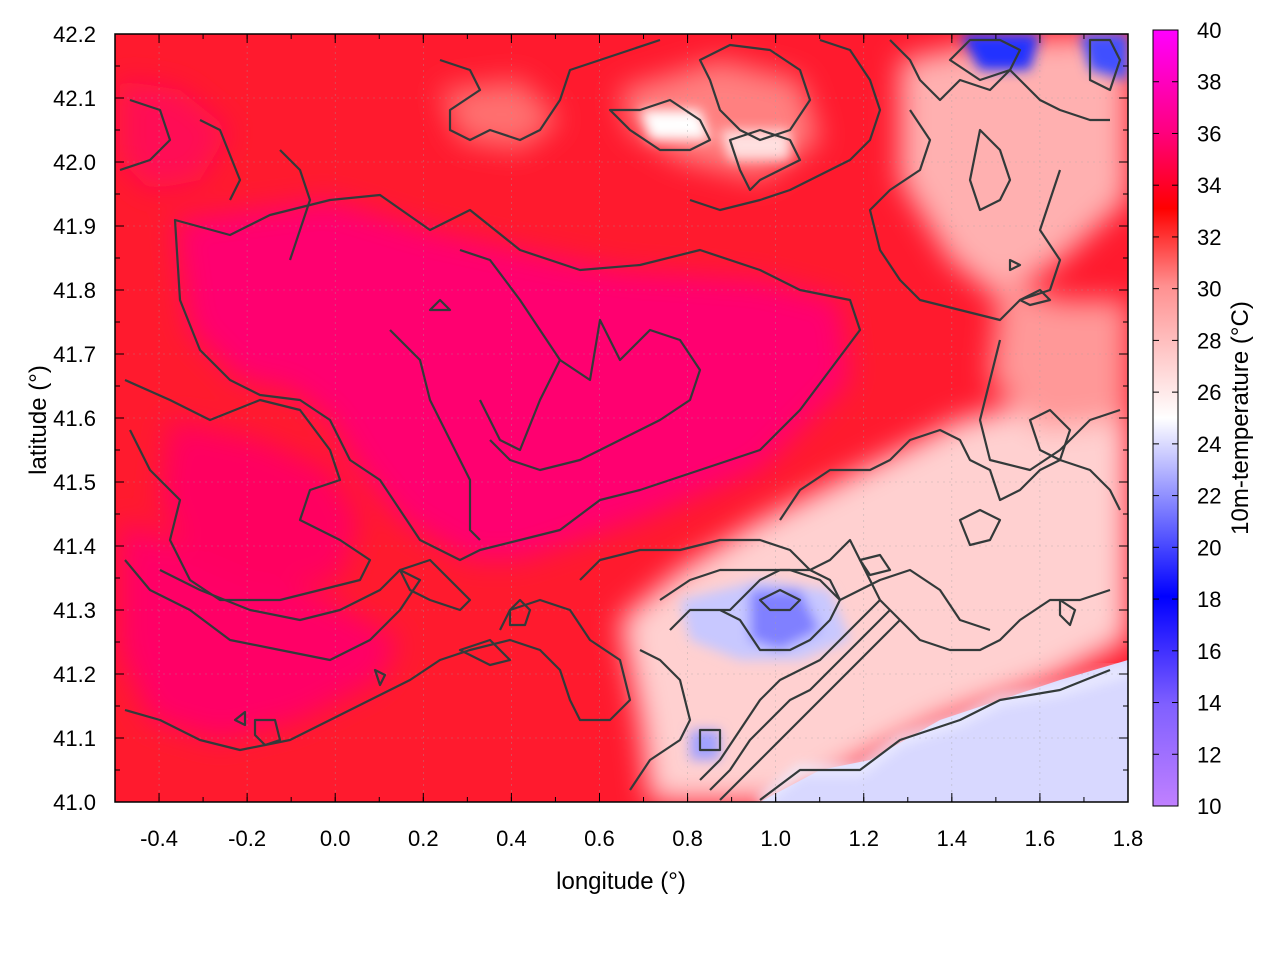  What do you see at coordinates (74, 482) in the screenshot?
I see `y-tick-label: 41.5` at bounding box center [74, 482].